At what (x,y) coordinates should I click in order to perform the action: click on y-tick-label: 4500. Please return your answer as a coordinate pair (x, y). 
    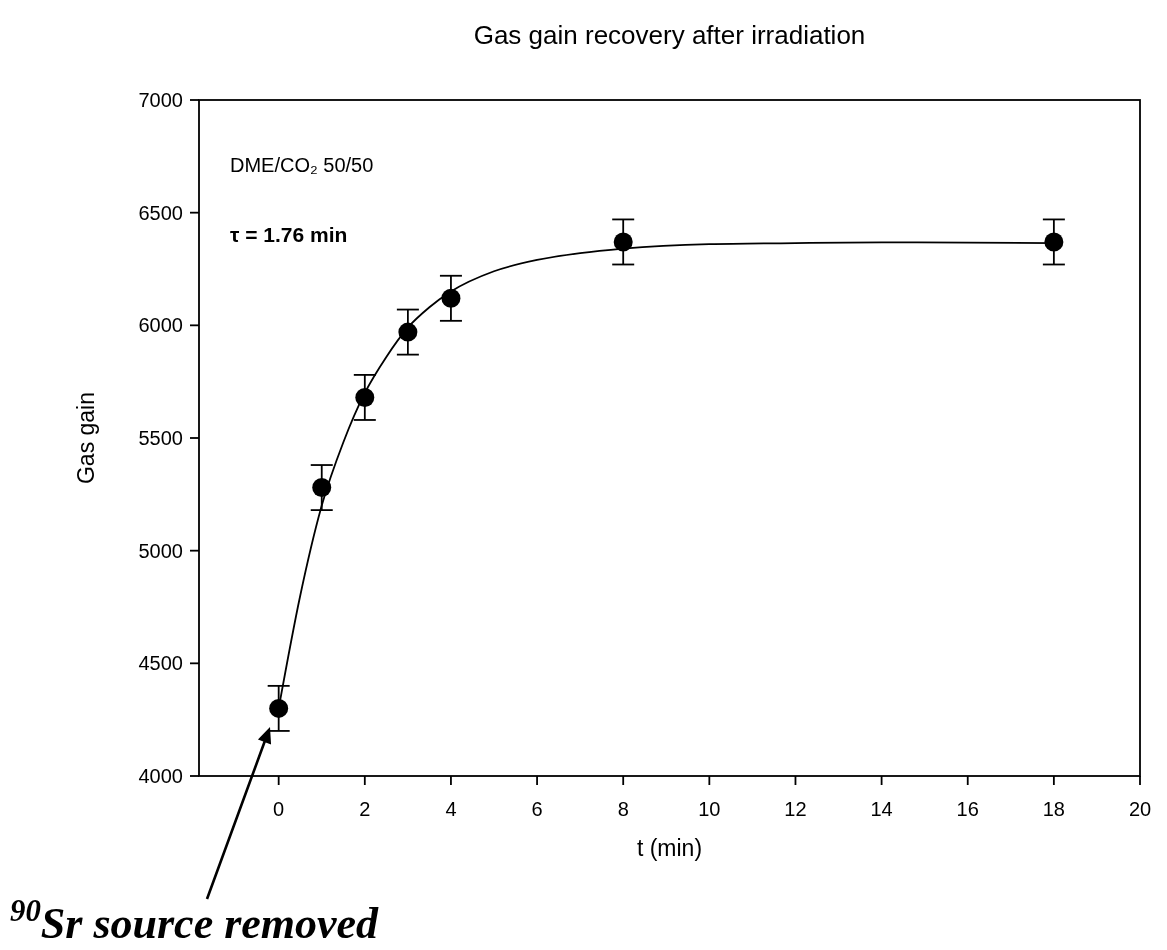
    Looking at the image, I should click on (160, 663).